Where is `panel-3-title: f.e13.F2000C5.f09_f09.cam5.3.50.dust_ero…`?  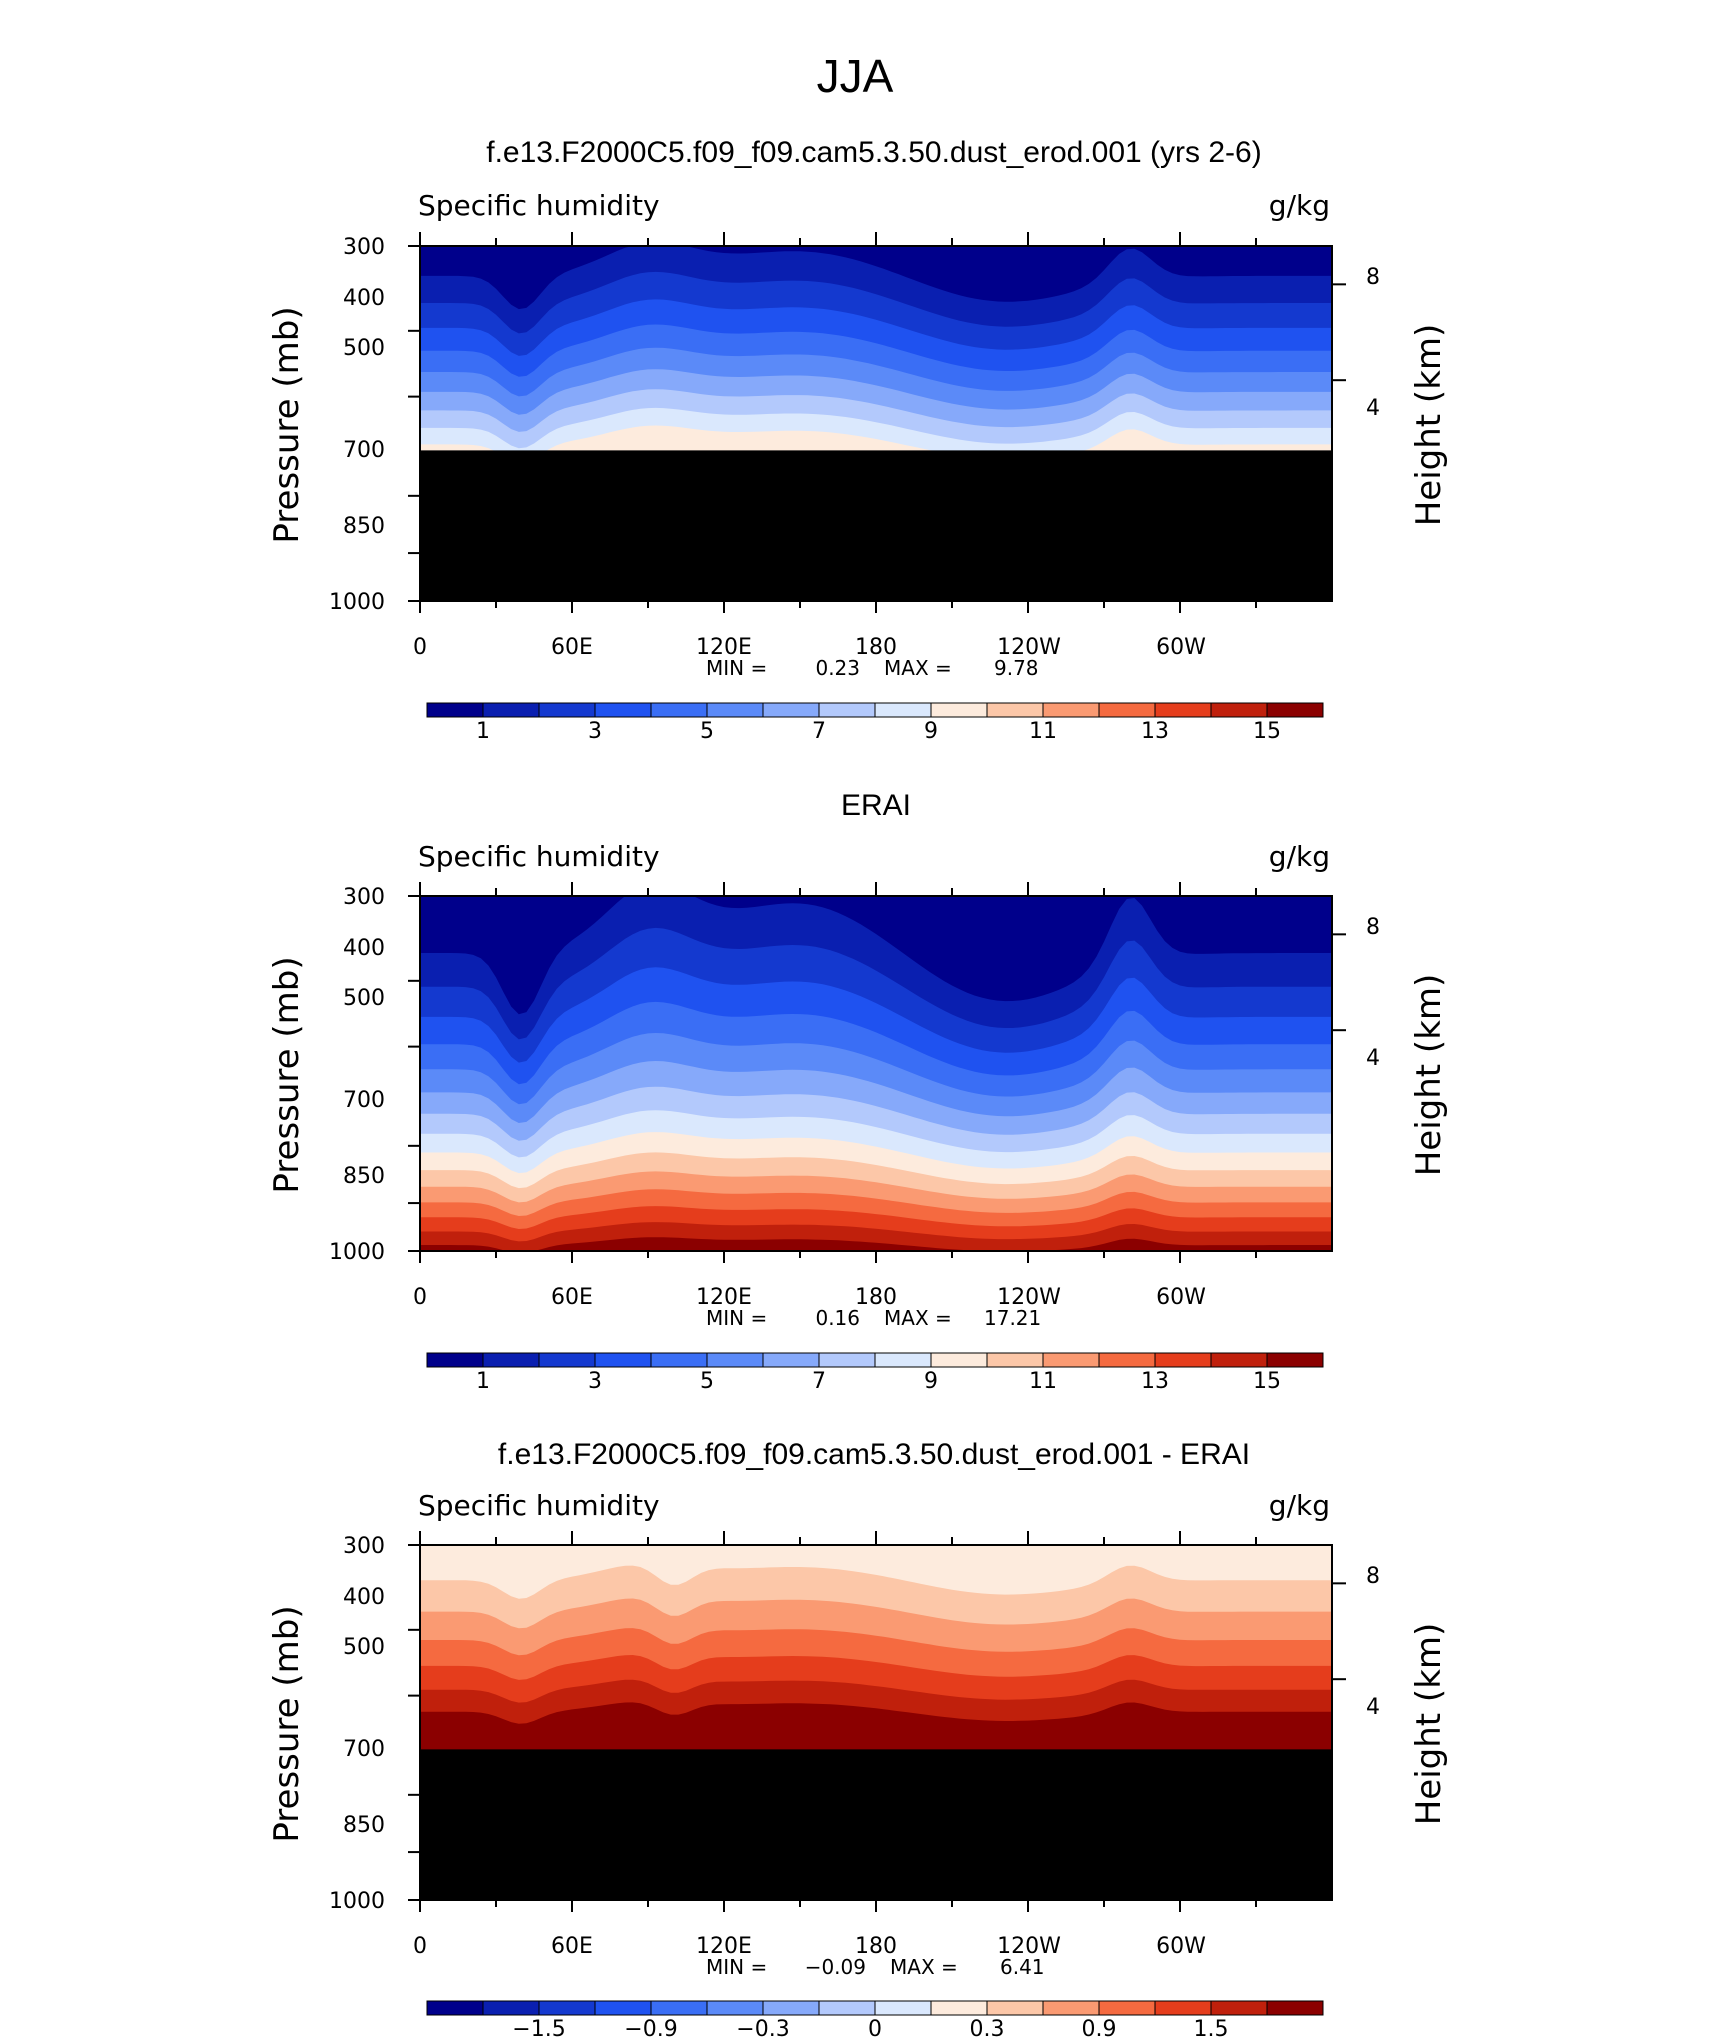
panel-3-title: f.e13.F2000C5.f09_f09.cam5.3.50.dust_ero… is located at coordinates (874, 1454).